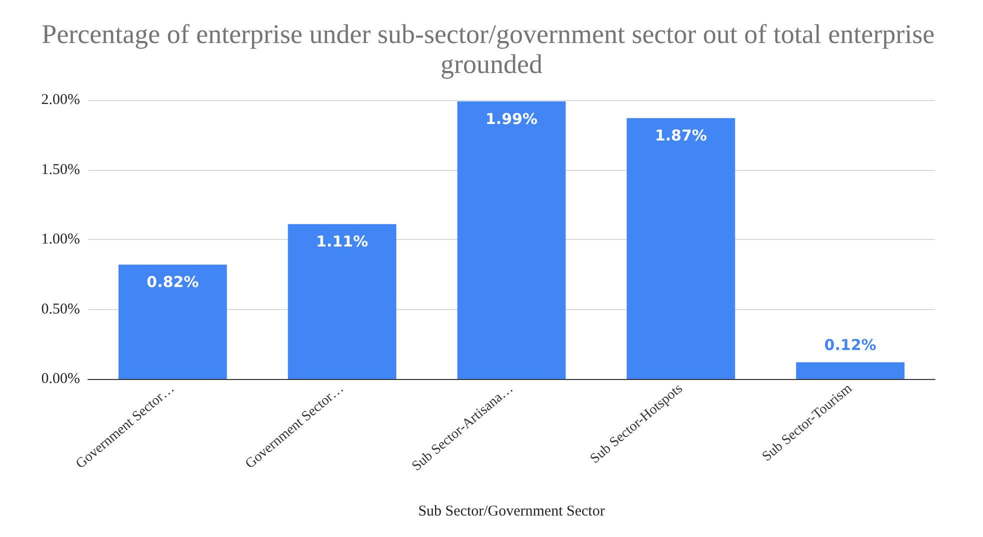 This screenshot has width=983, height=537. Describe the element at coordinates (60, 240) in the screenshot. I see `y-tick-label: 1.00%` at that location.